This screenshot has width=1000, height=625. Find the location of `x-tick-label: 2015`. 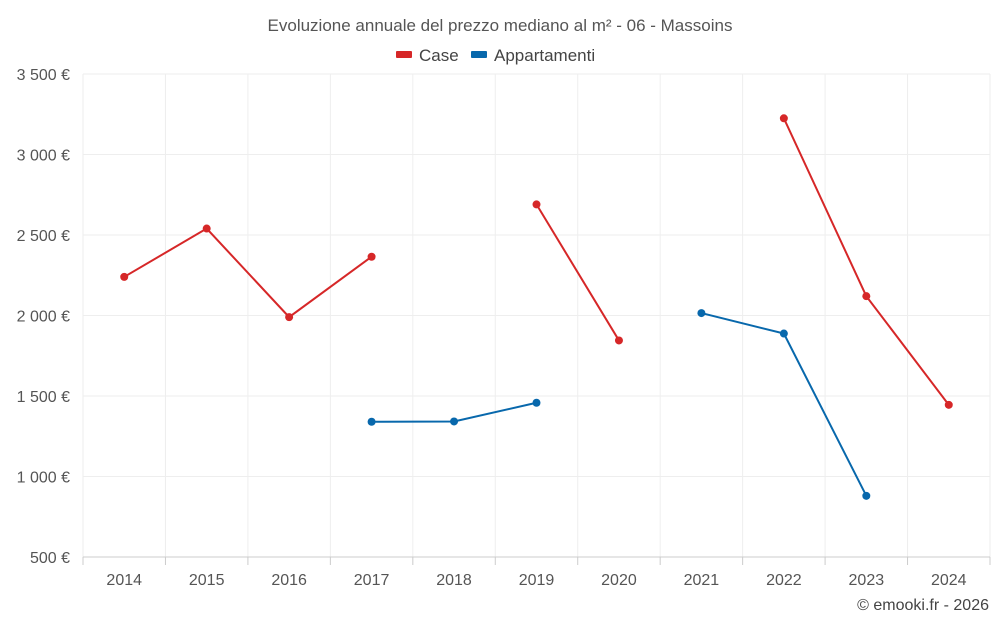

x-tick-label: 2015 is located at coordinates (207, 580).